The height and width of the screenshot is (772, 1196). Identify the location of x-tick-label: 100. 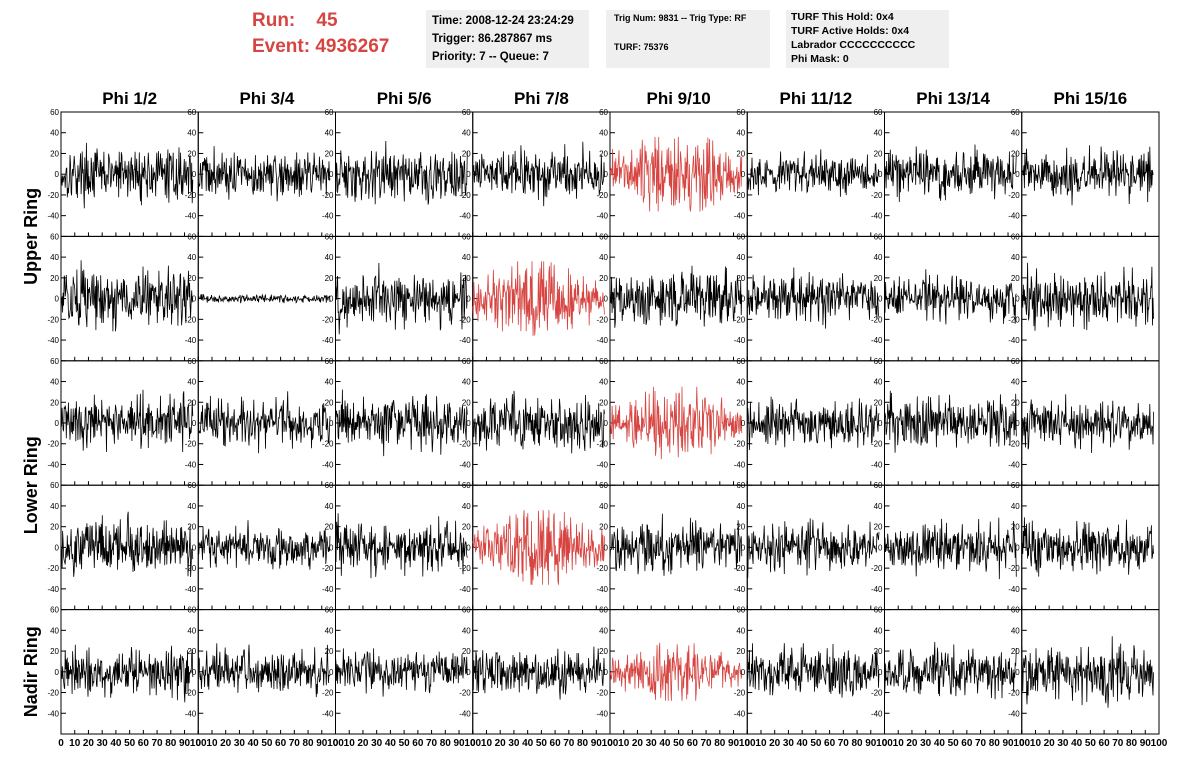
(610, 743).